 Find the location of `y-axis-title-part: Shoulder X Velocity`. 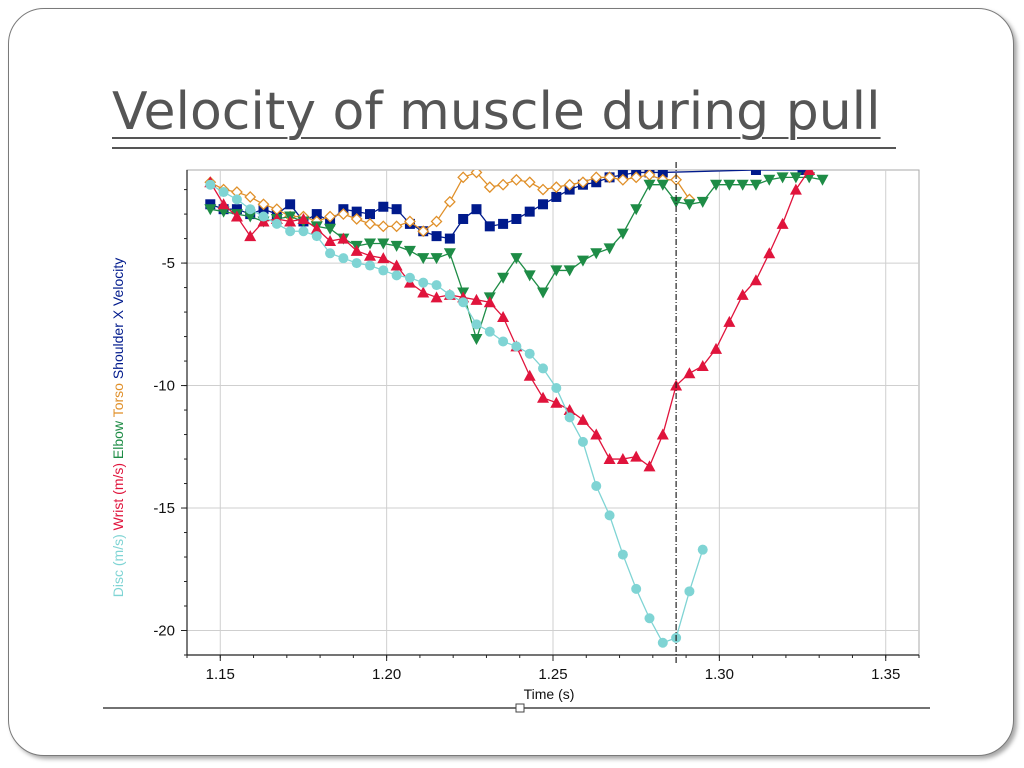

y-axis-title-part: Shoulder X Velocity is located at coordinates (118, 320).